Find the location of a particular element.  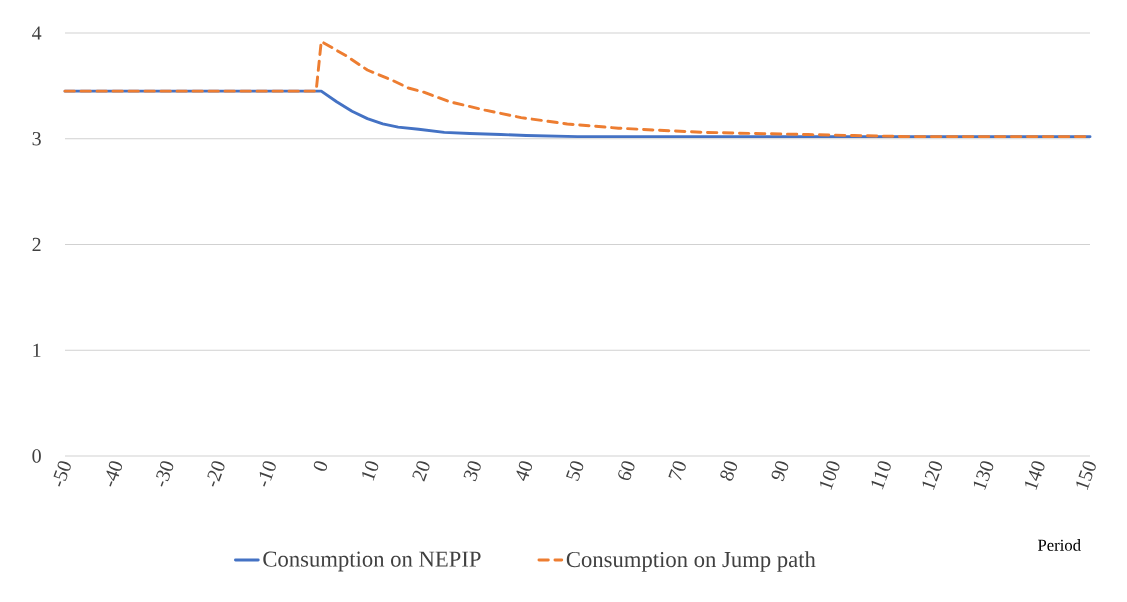

x-tick-label: 60 is located at coordinates (626, 471).